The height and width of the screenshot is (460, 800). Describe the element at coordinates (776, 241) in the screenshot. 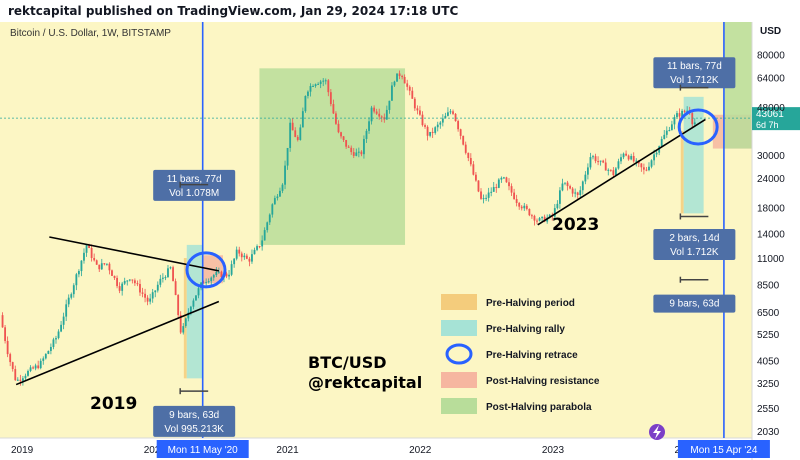

I see `price-axis` at that location.